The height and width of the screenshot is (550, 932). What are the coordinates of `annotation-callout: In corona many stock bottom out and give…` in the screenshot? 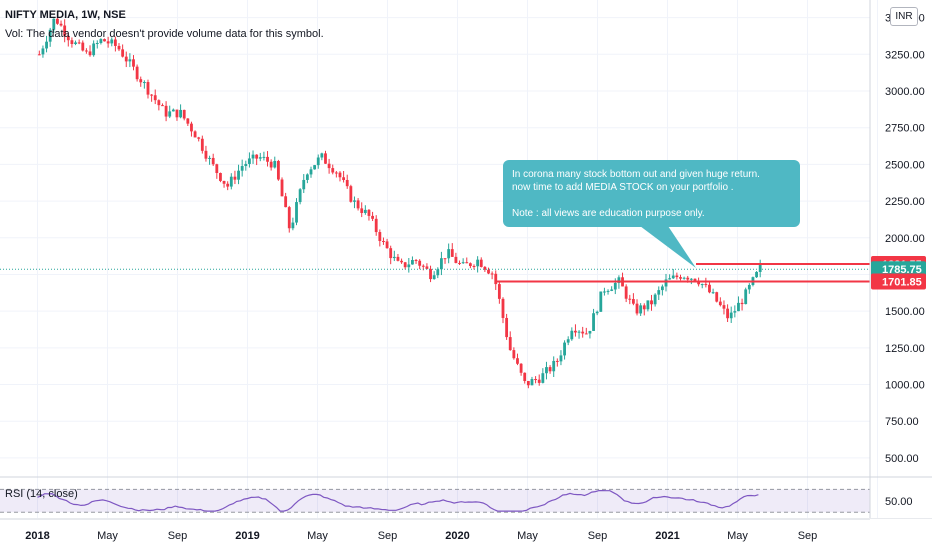 It's located at (651, 214).